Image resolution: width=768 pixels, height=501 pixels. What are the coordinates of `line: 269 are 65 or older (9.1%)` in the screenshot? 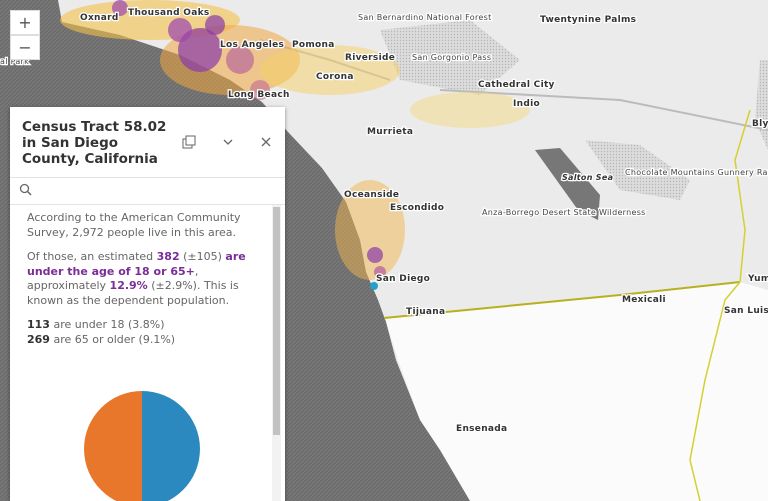 It's located at (147, 340).